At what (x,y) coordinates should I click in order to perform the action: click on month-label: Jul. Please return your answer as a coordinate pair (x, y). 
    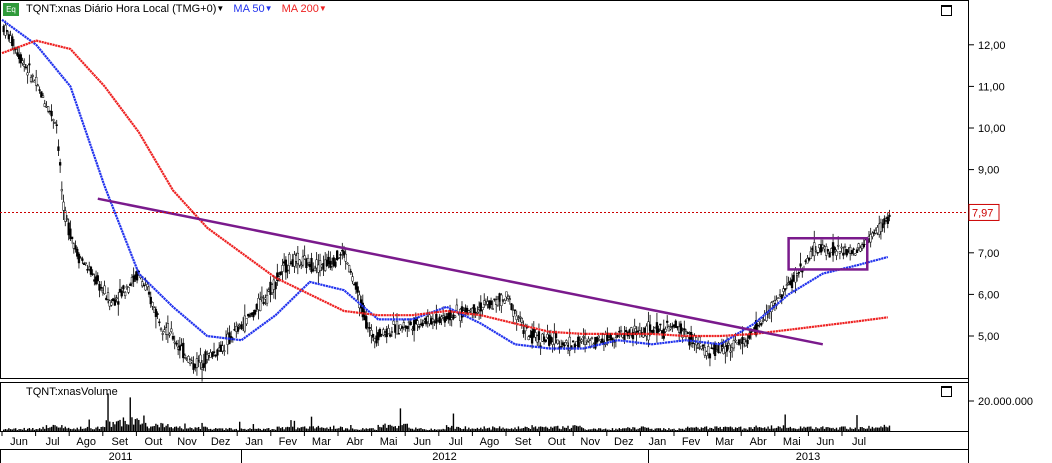
    Looking at the image, I should click on (456, 442).